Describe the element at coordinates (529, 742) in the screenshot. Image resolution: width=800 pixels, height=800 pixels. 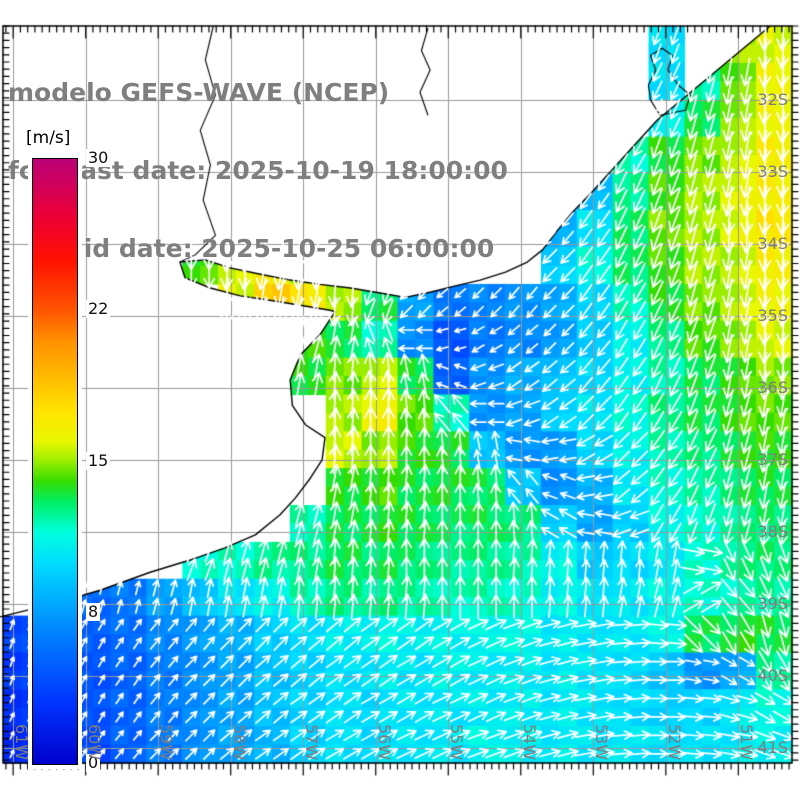
I see `lon-label: 54W` at that location.